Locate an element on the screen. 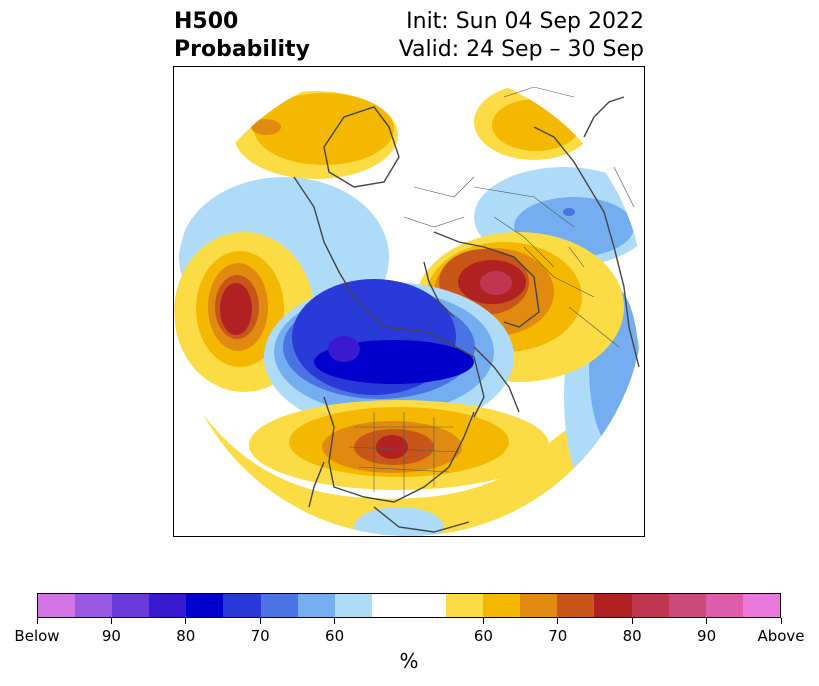 This screenshot has width=819, height=686. init-date-label: Init: Sun 04 Sep 2022 is located at coordinates (525, 21).